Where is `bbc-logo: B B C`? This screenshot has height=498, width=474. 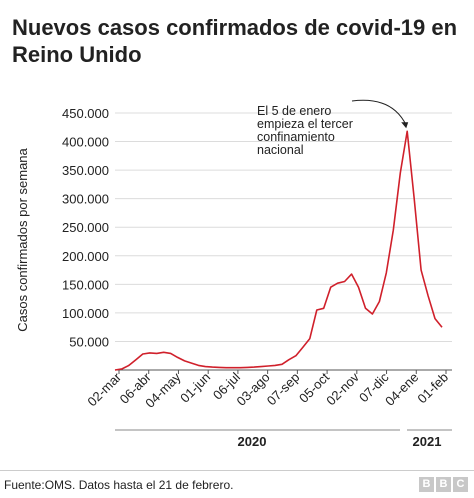 bbc-logo: B B C is located at coordinates (443, 484).